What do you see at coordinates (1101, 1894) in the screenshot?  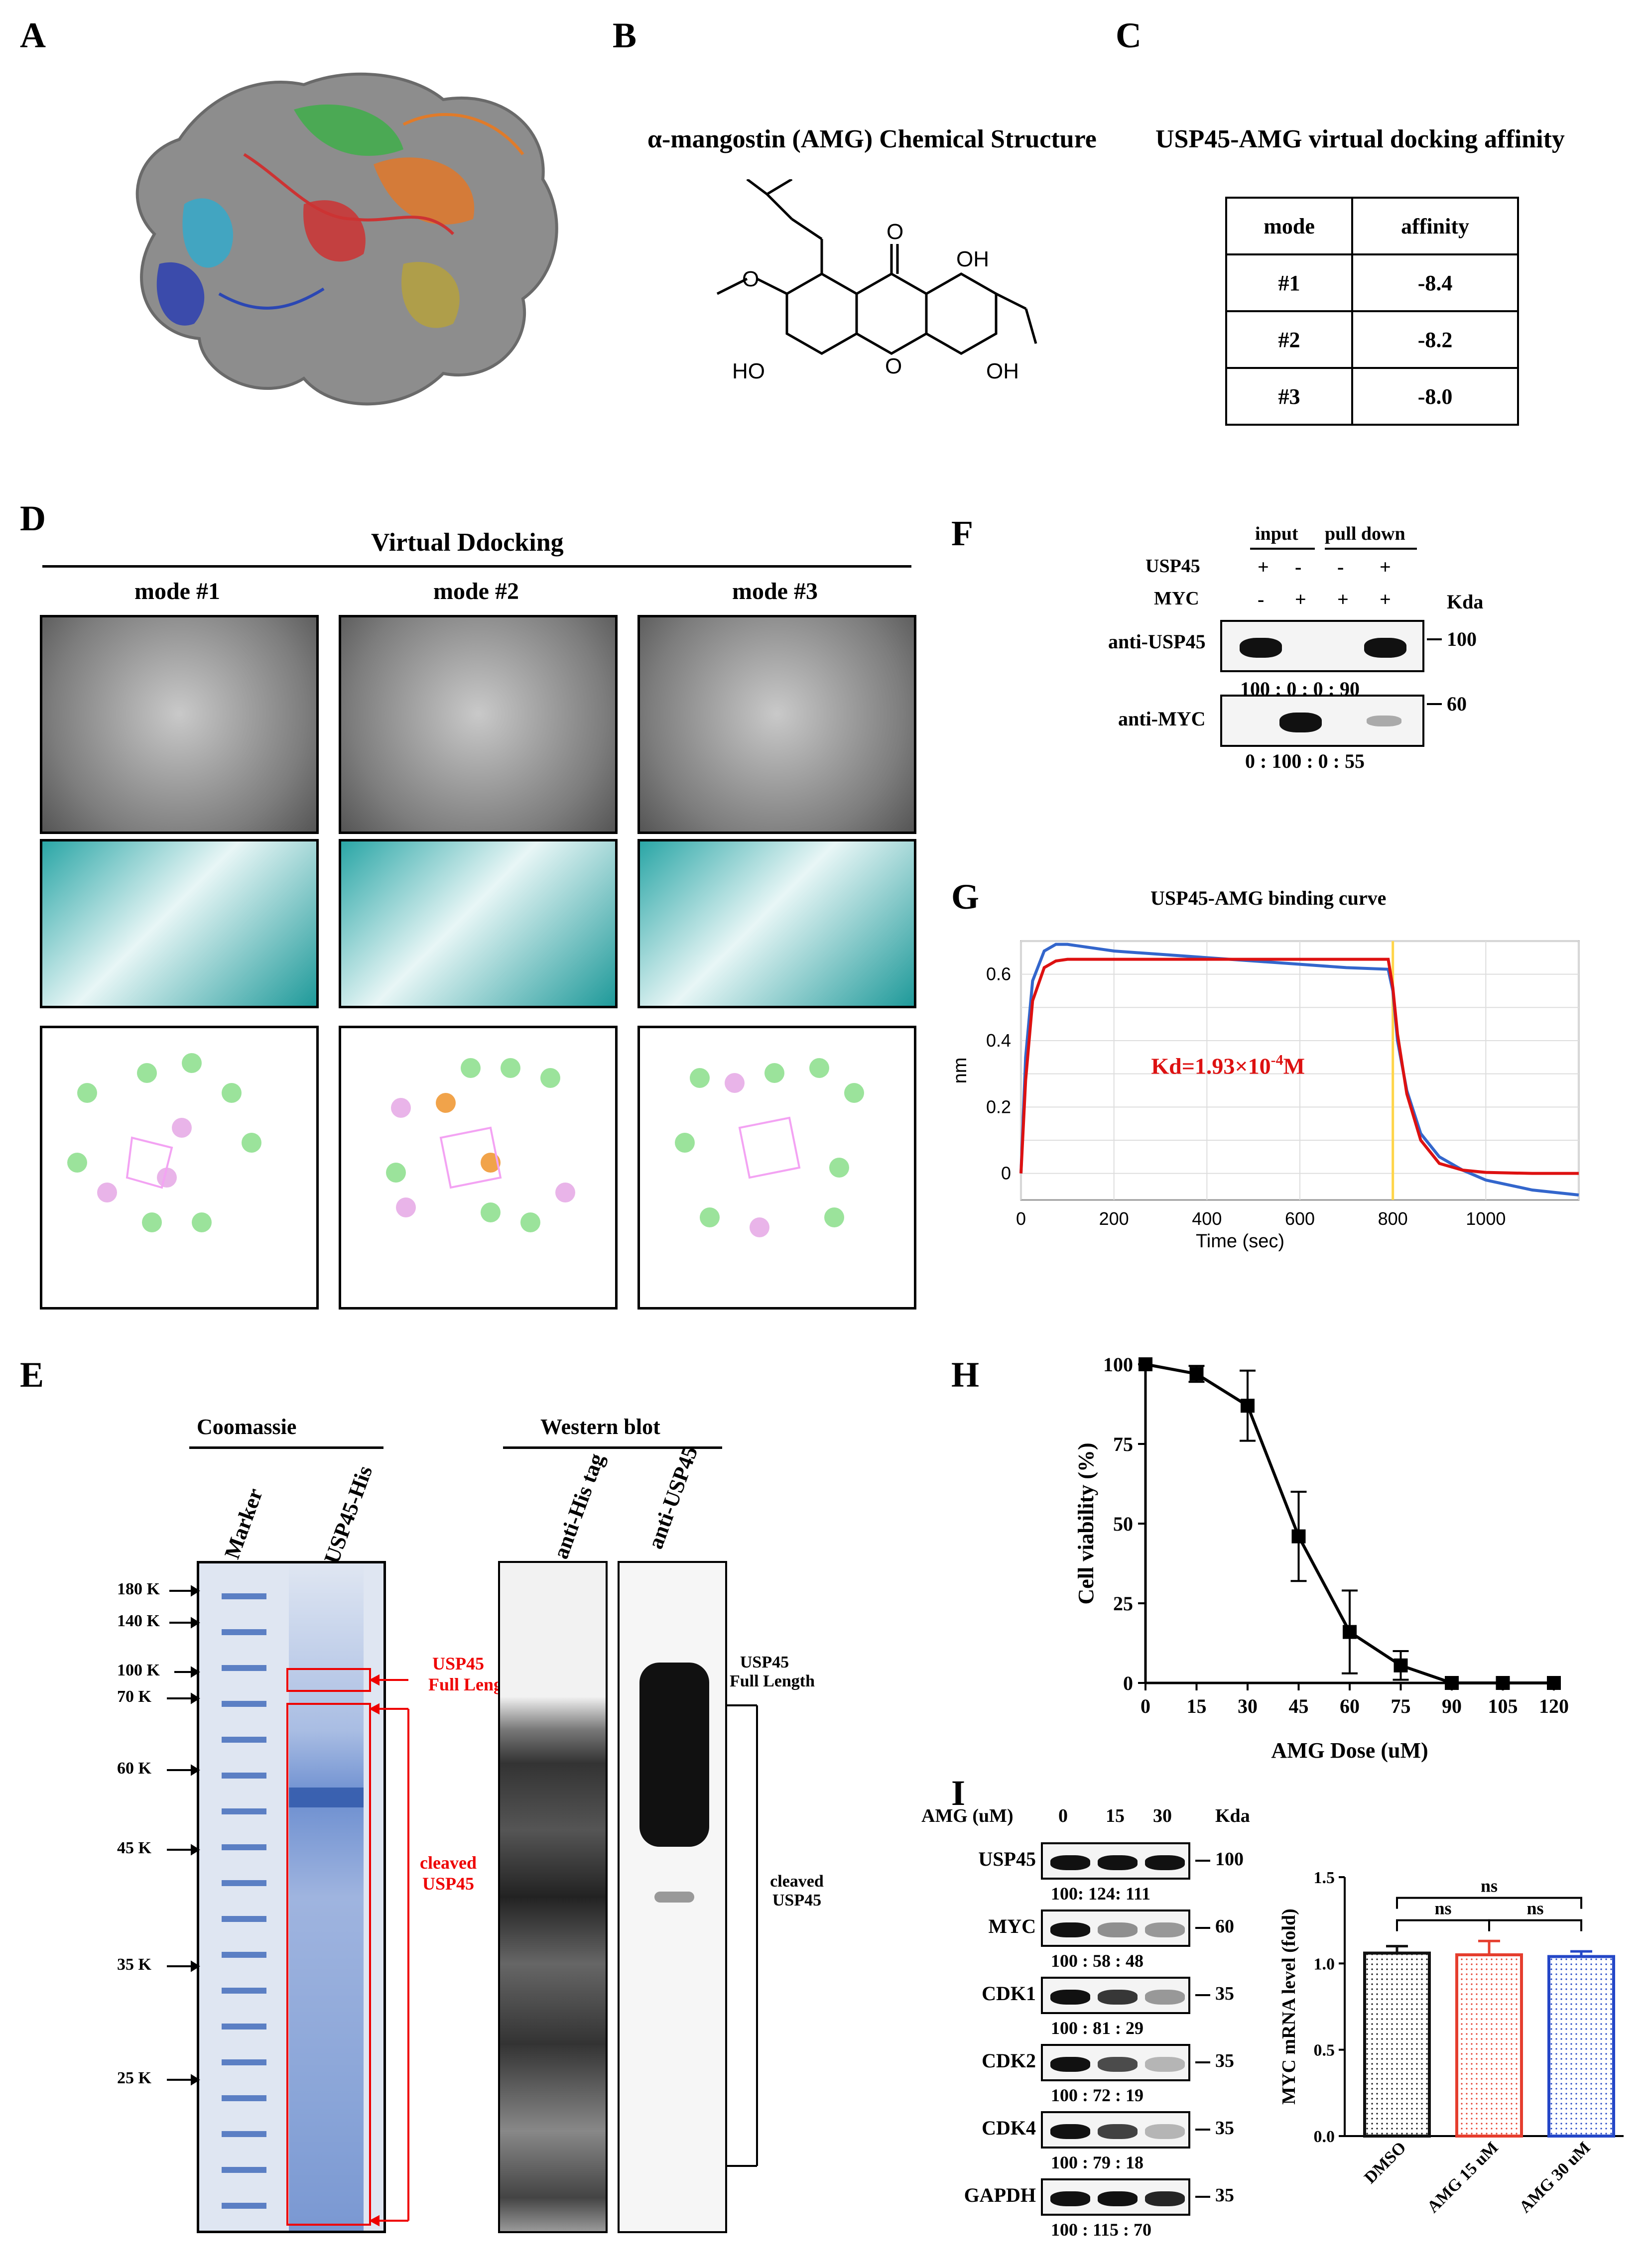 I see `quant-label: 100: 124: 111` at bounding box center [1101, 1894].